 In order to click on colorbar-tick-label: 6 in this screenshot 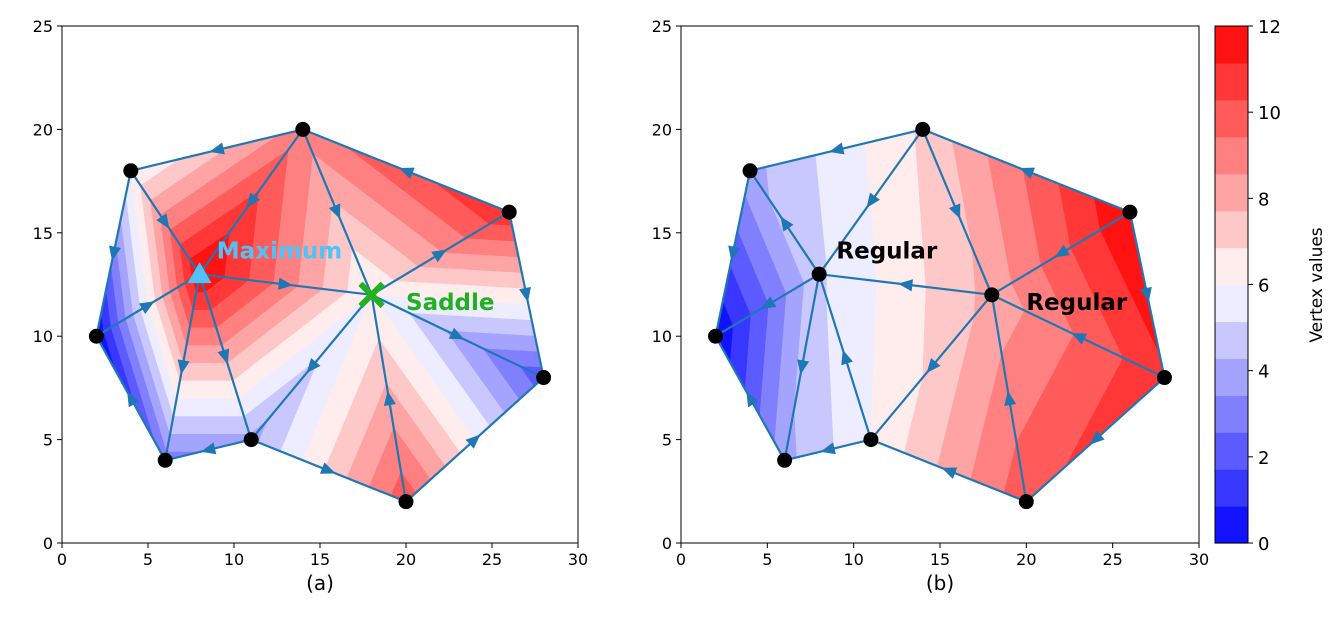, I will do `click(1263, 286)`.